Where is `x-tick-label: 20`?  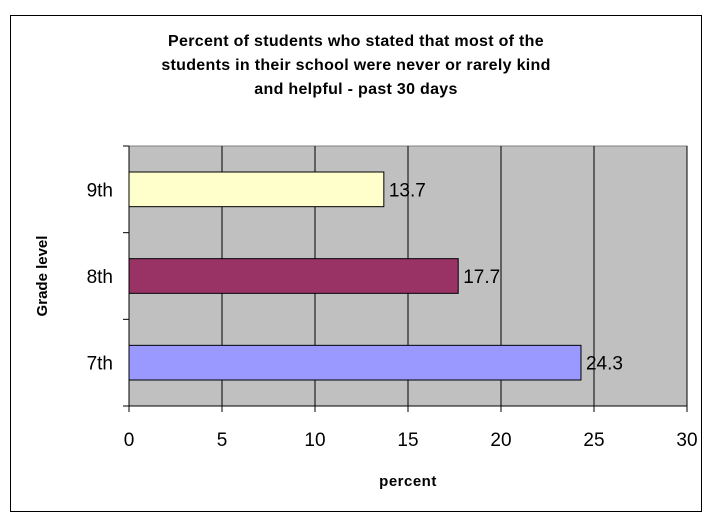
x-tick-label: 20 is located at coordinates (500, 440).